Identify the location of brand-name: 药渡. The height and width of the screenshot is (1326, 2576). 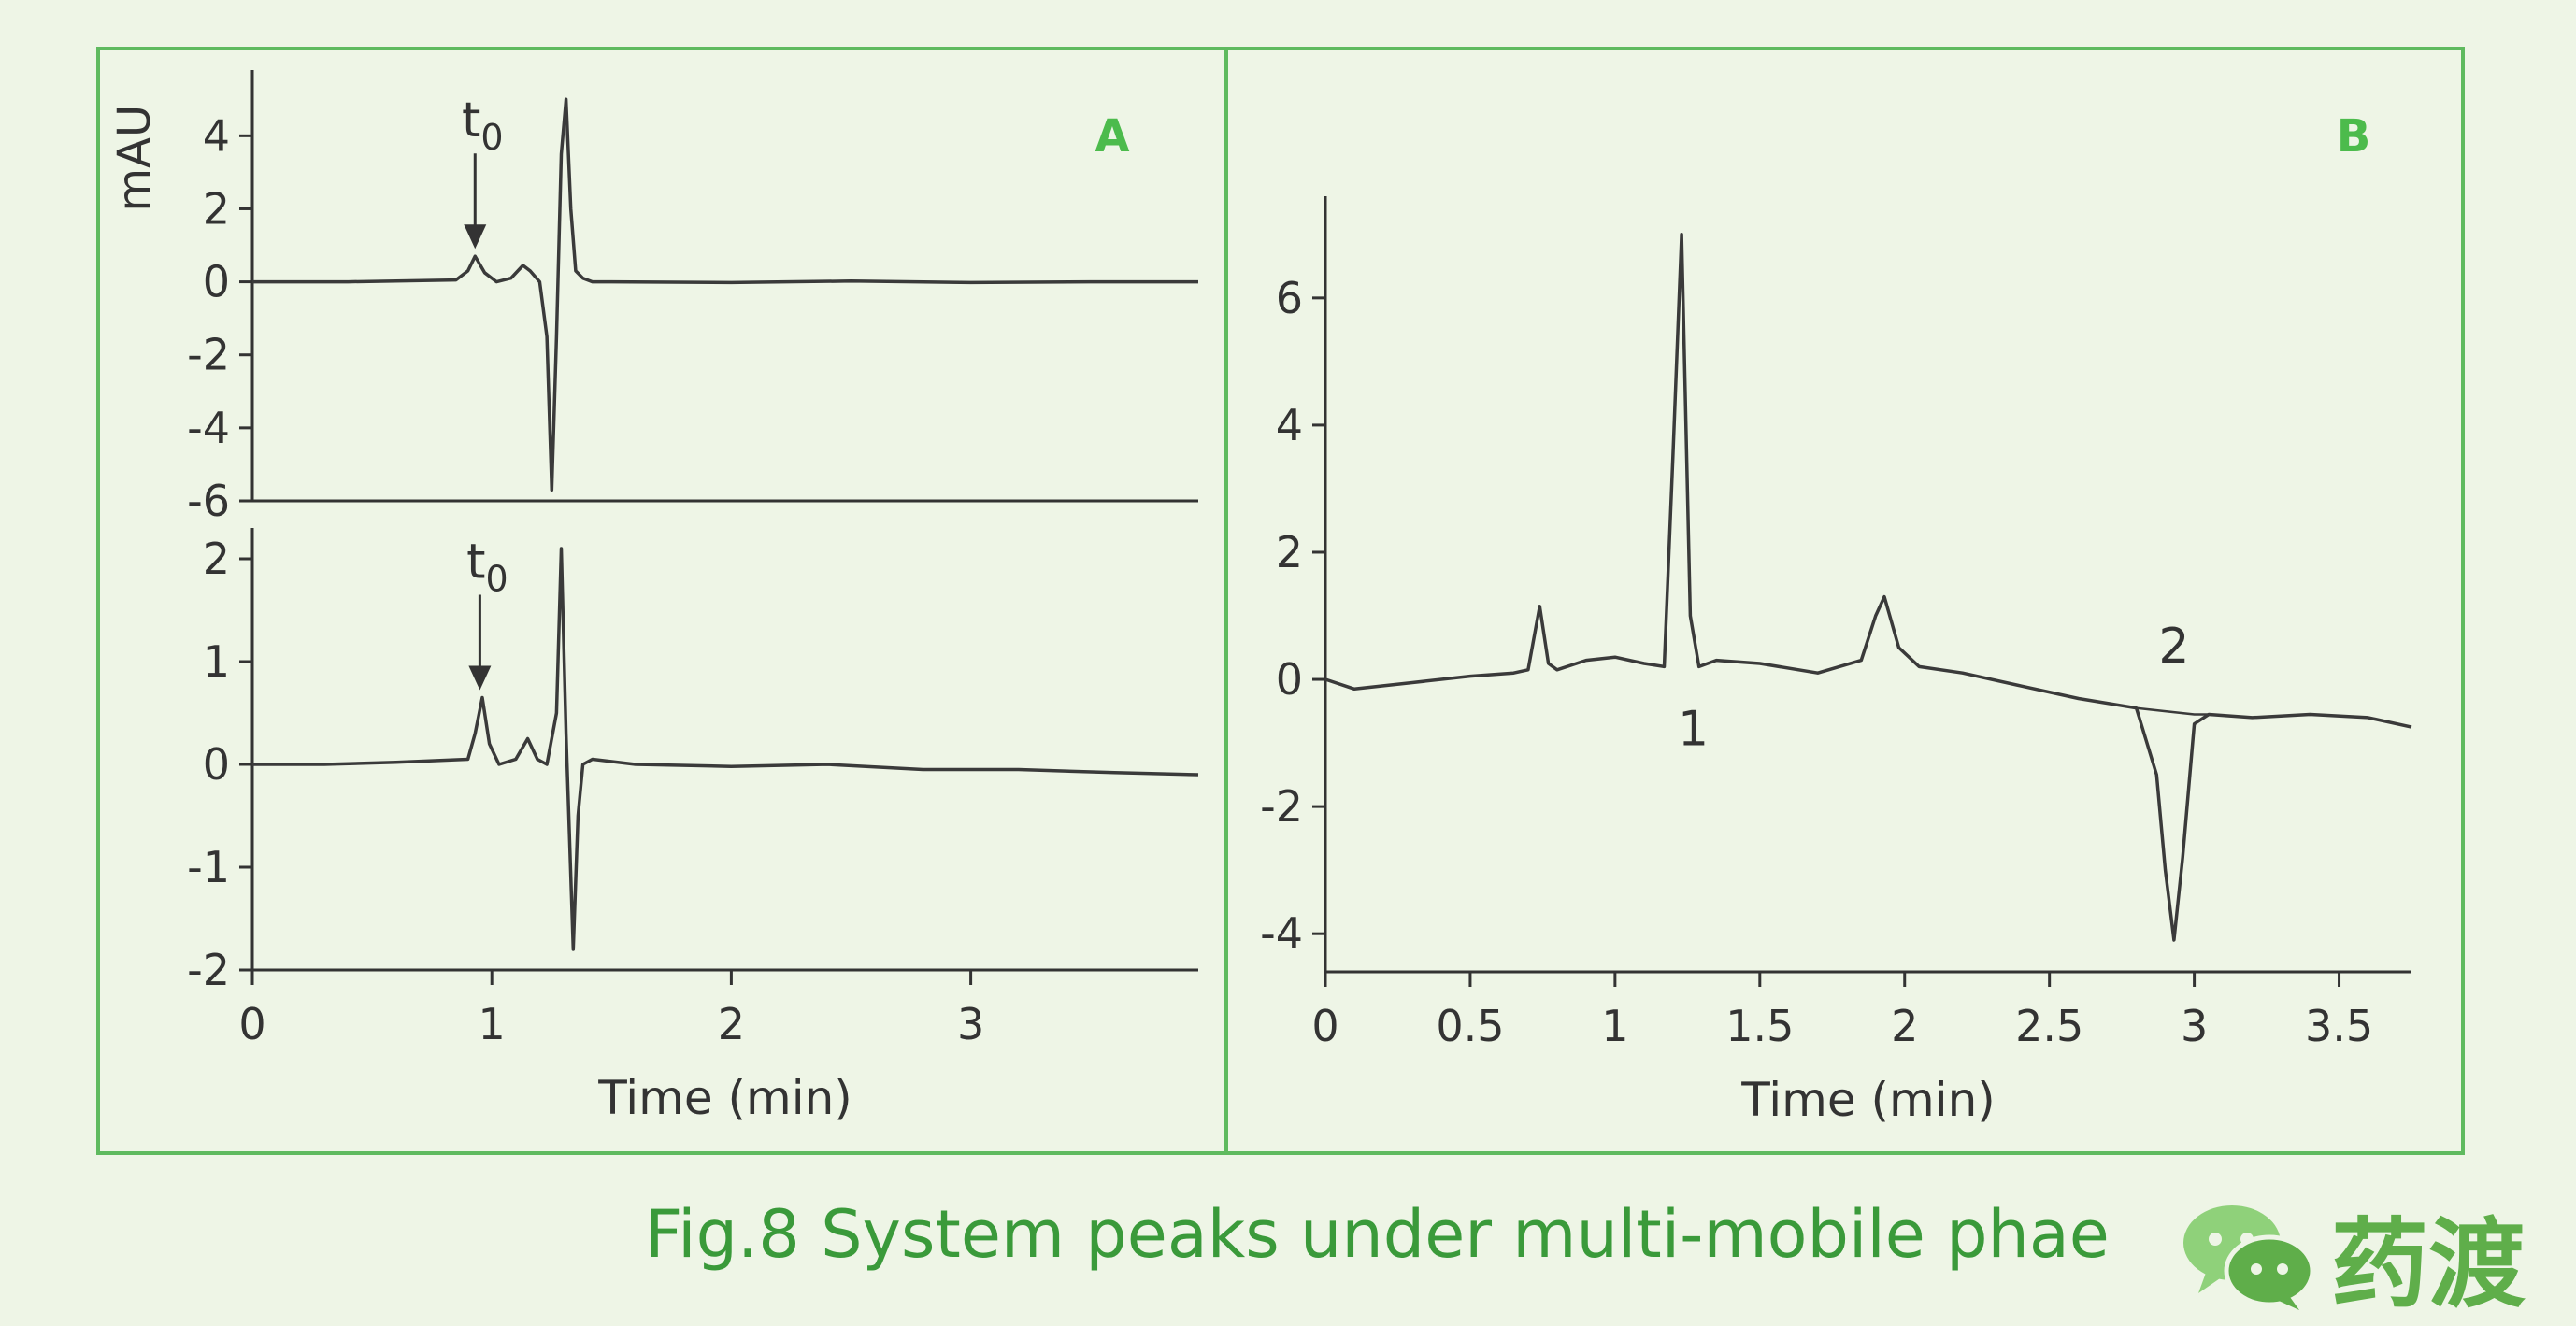
(2428, 1264).